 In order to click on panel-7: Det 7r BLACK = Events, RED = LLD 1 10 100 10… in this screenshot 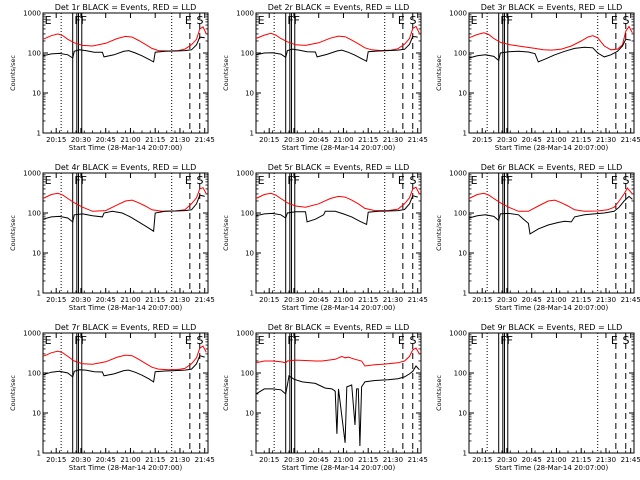, I will do `click(112, 397)`.